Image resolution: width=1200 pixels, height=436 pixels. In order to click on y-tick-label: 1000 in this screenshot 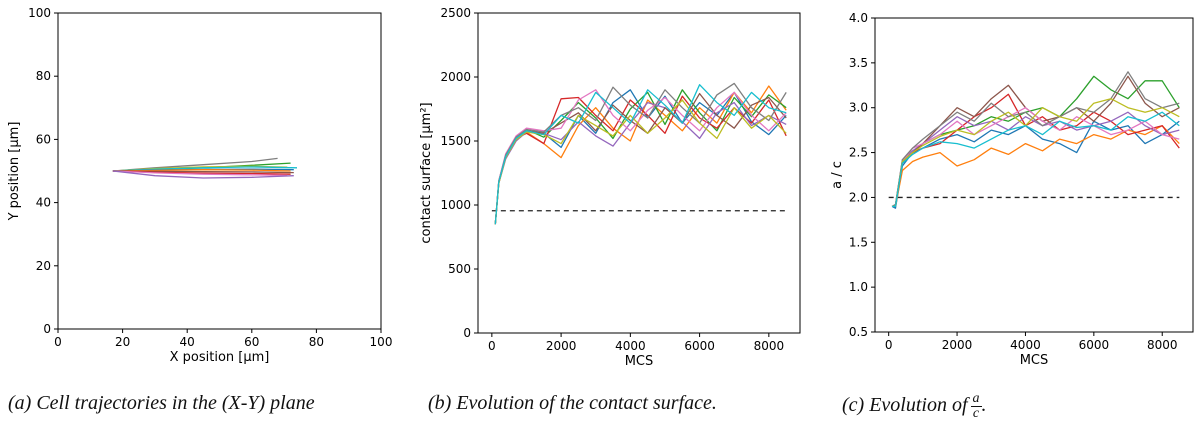, I will do `click(455, 205)`.